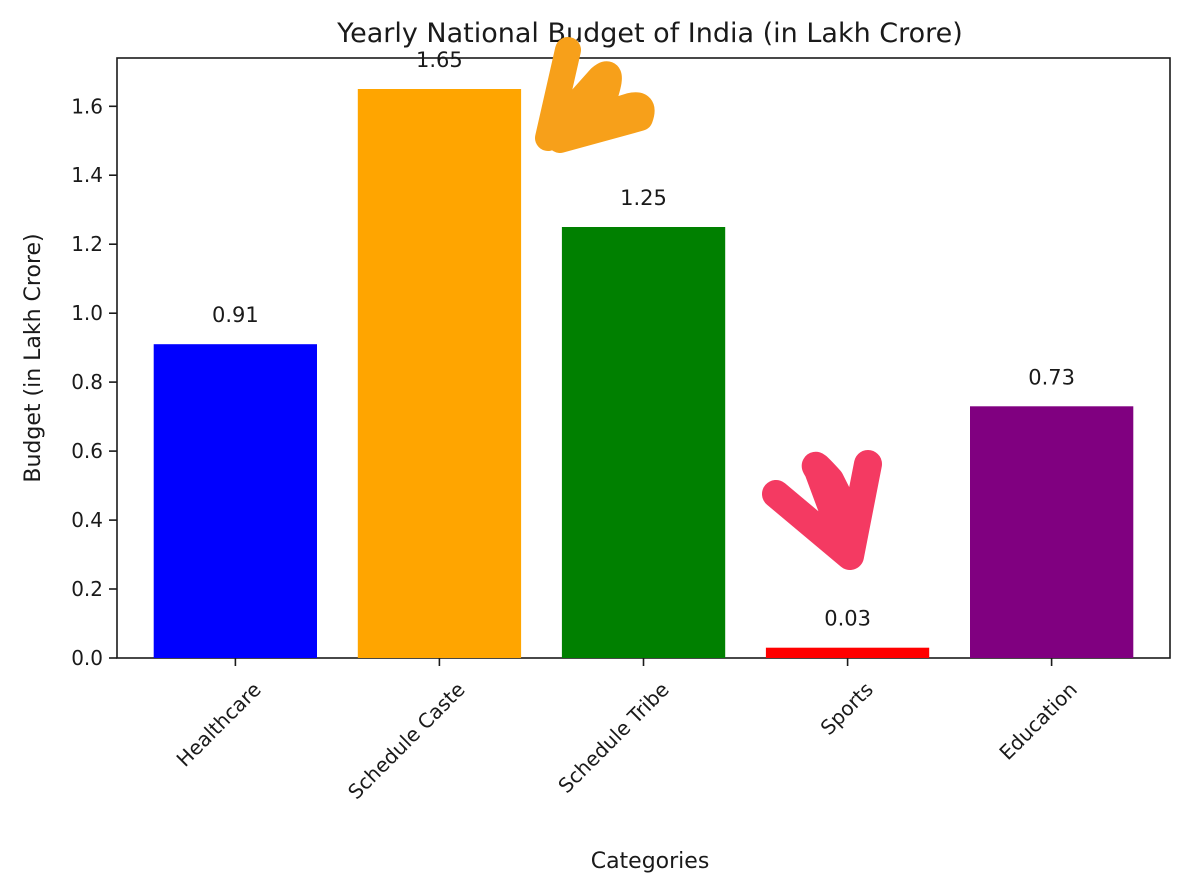 The width and height of the screenshot is (1200, 895). What do you see at coordinates (1038, 720) in the screenshot?
I see `x-tick-label: Education` at bounding box center [1038, 720].